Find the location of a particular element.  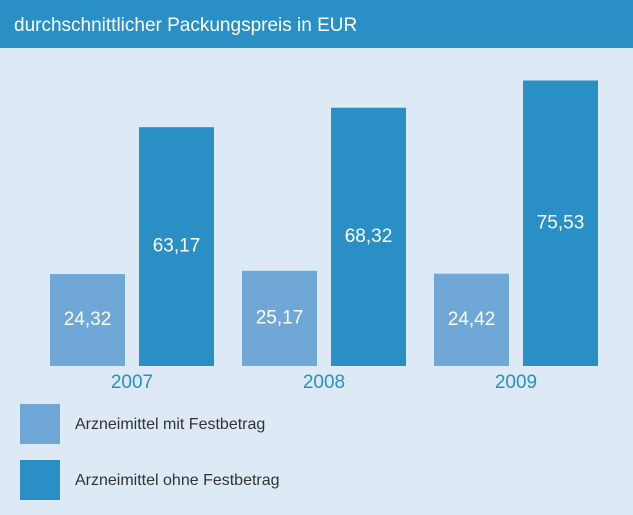

legend-label: Arzneimittel mit Festbetrag is located at coordinates (170, 424).